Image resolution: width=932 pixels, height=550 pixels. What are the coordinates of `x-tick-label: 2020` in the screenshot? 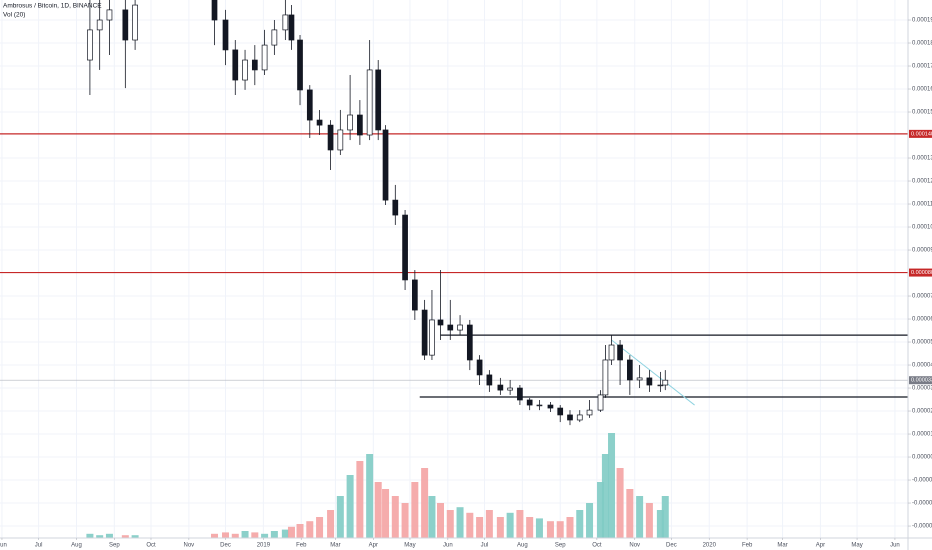 It's located at (710, 546).